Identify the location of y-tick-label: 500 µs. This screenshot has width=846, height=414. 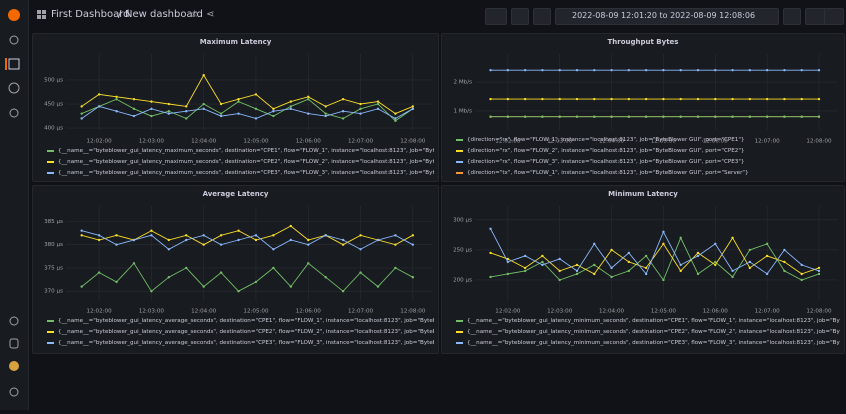
(53, 80).